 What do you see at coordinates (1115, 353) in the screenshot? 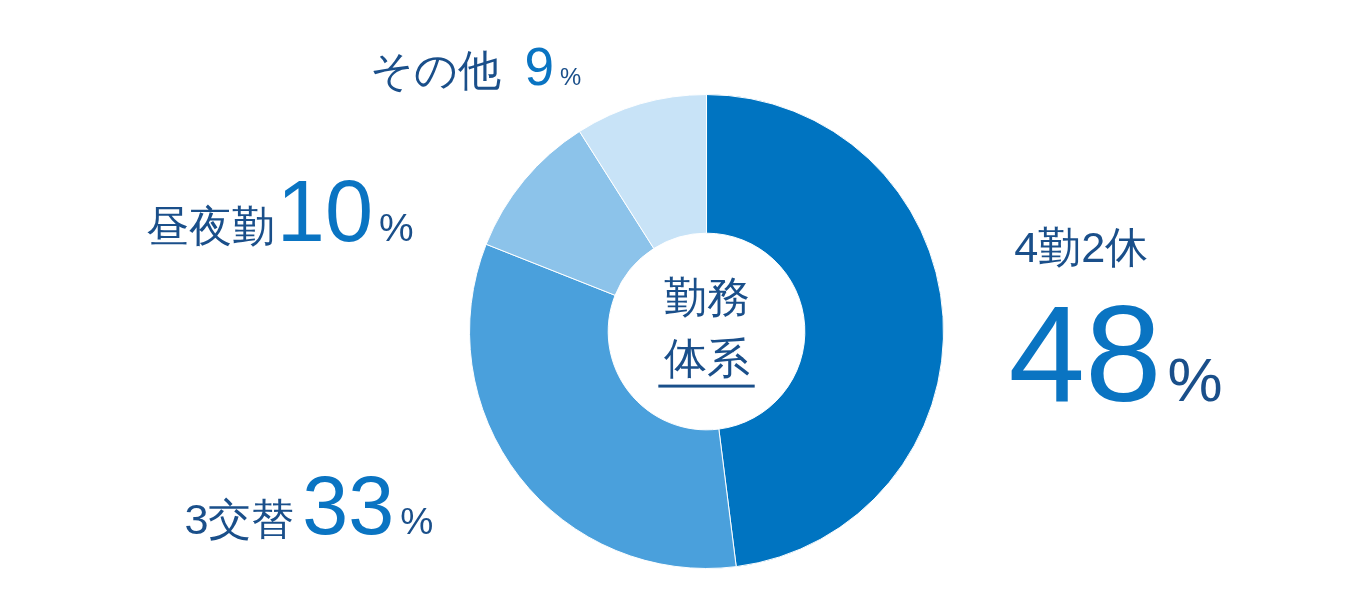
I see `data-label: 48%` at bounding box center [1115, 353].